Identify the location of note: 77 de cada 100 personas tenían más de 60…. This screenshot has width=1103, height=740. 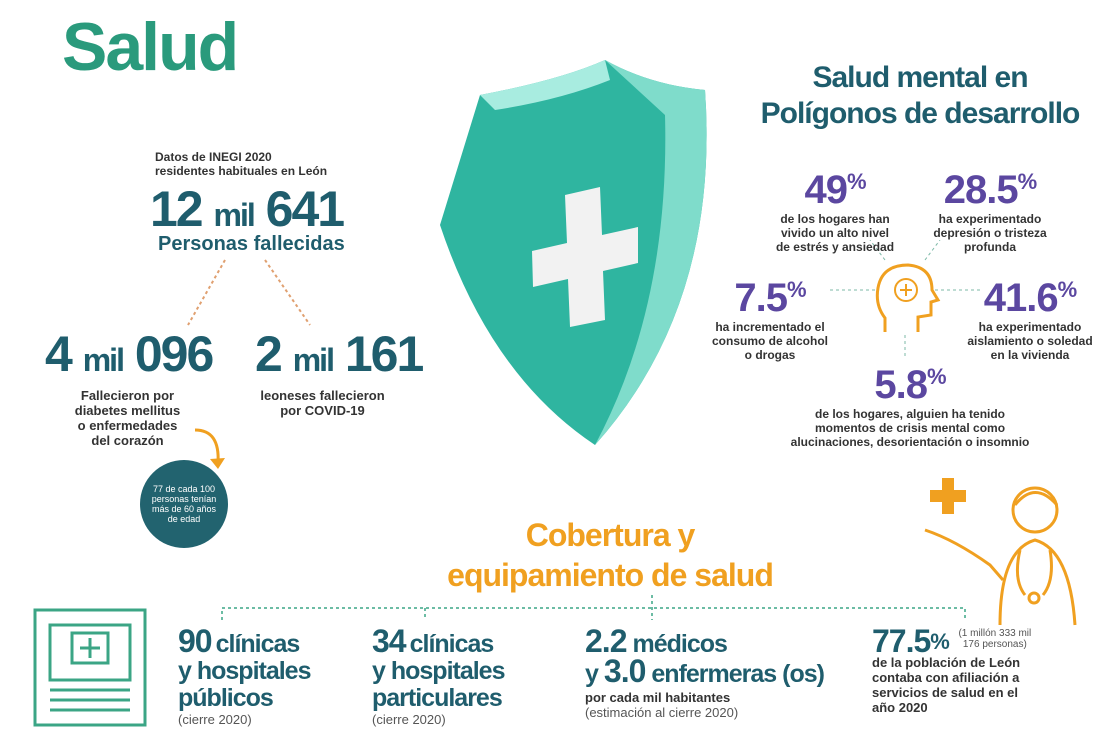
(184, 504).